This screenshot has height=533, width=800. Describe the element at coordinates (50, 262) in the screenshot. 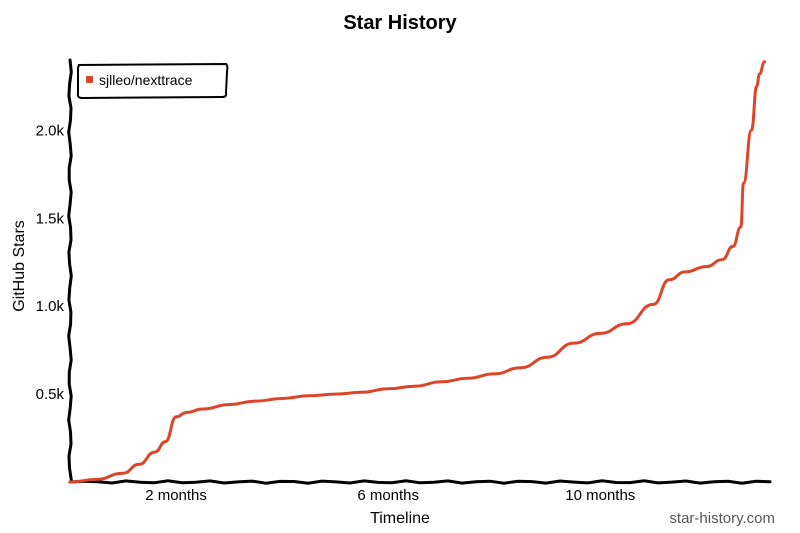

I see `y-tick-labels: 0.5k 1.0k 1.5k 2.0k` at that location.